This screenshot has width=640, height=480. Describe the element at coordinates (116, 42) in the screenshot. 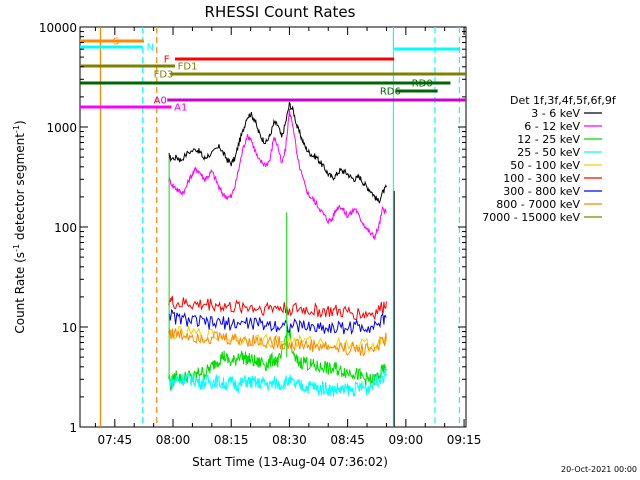

I see `flag-label-s: S` at that location.